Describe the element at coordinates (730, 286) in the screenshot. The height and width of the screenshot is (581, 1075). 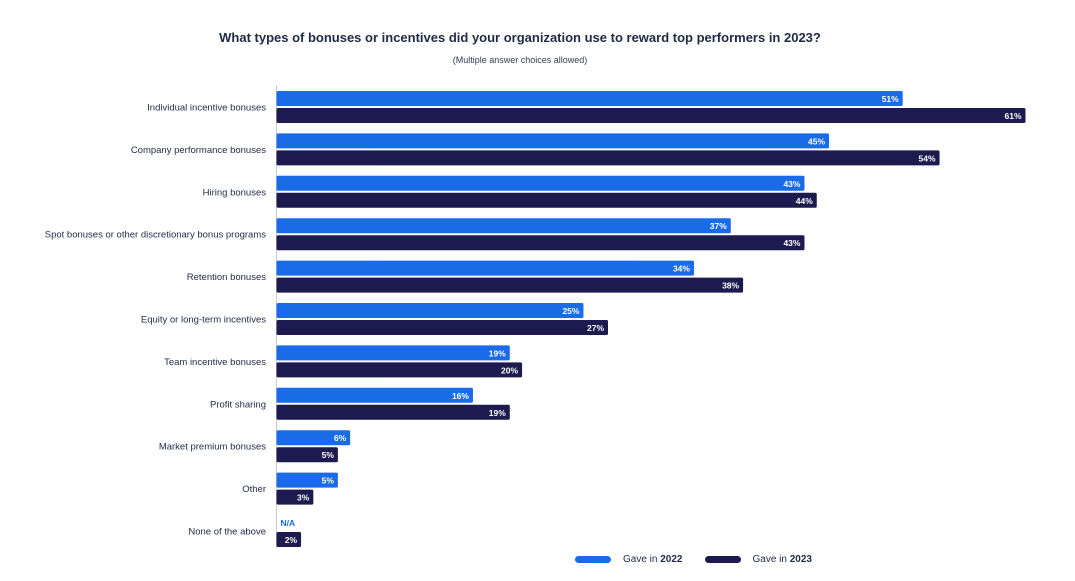
I see `data-label: 38%` at that location.